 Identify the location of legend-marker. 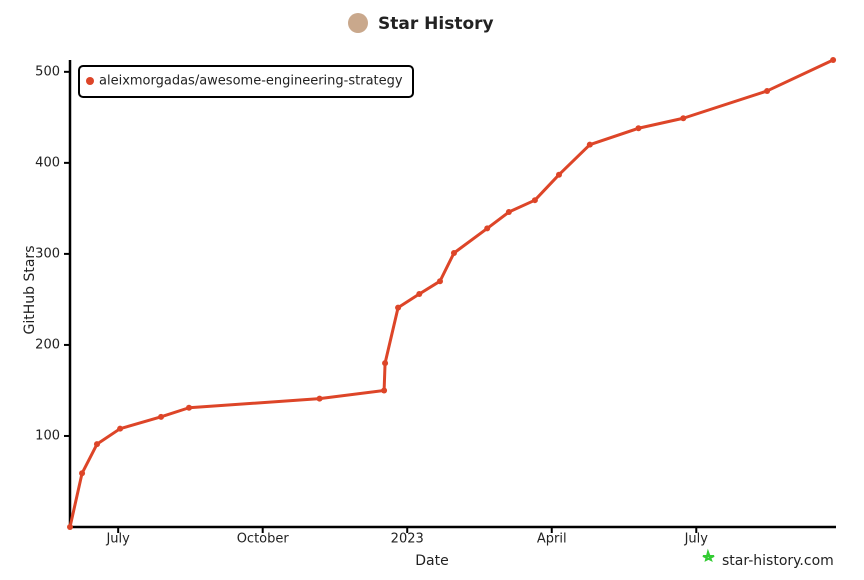
(90, 81).